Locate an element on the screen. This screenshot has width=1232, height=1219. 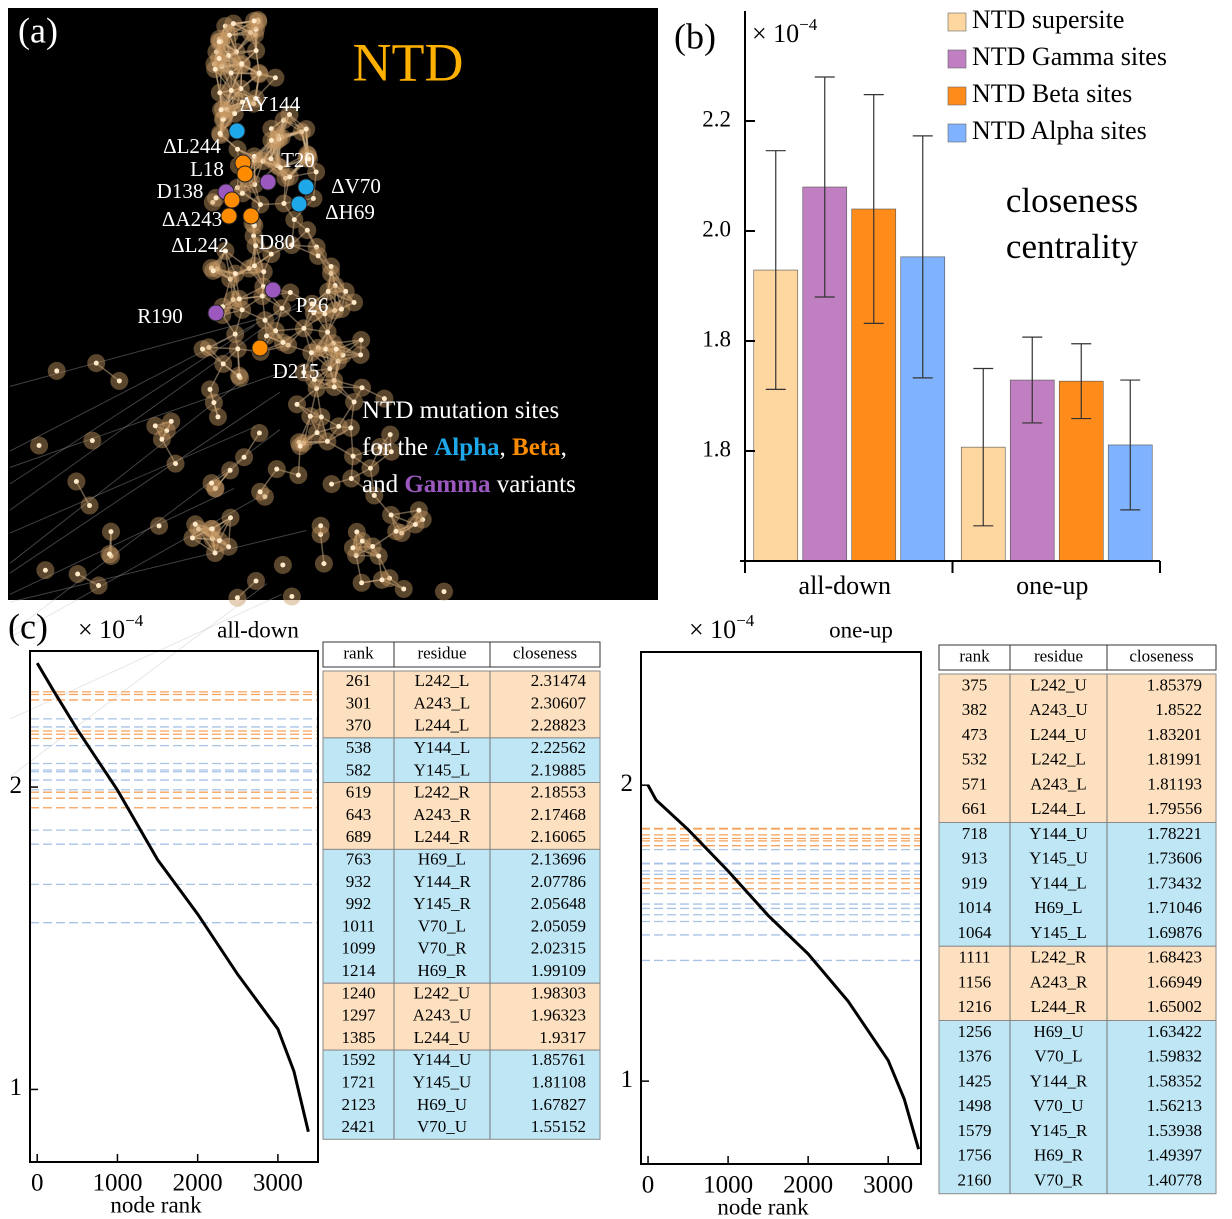
annotation: centrality is located at coordinates (1072, 246).